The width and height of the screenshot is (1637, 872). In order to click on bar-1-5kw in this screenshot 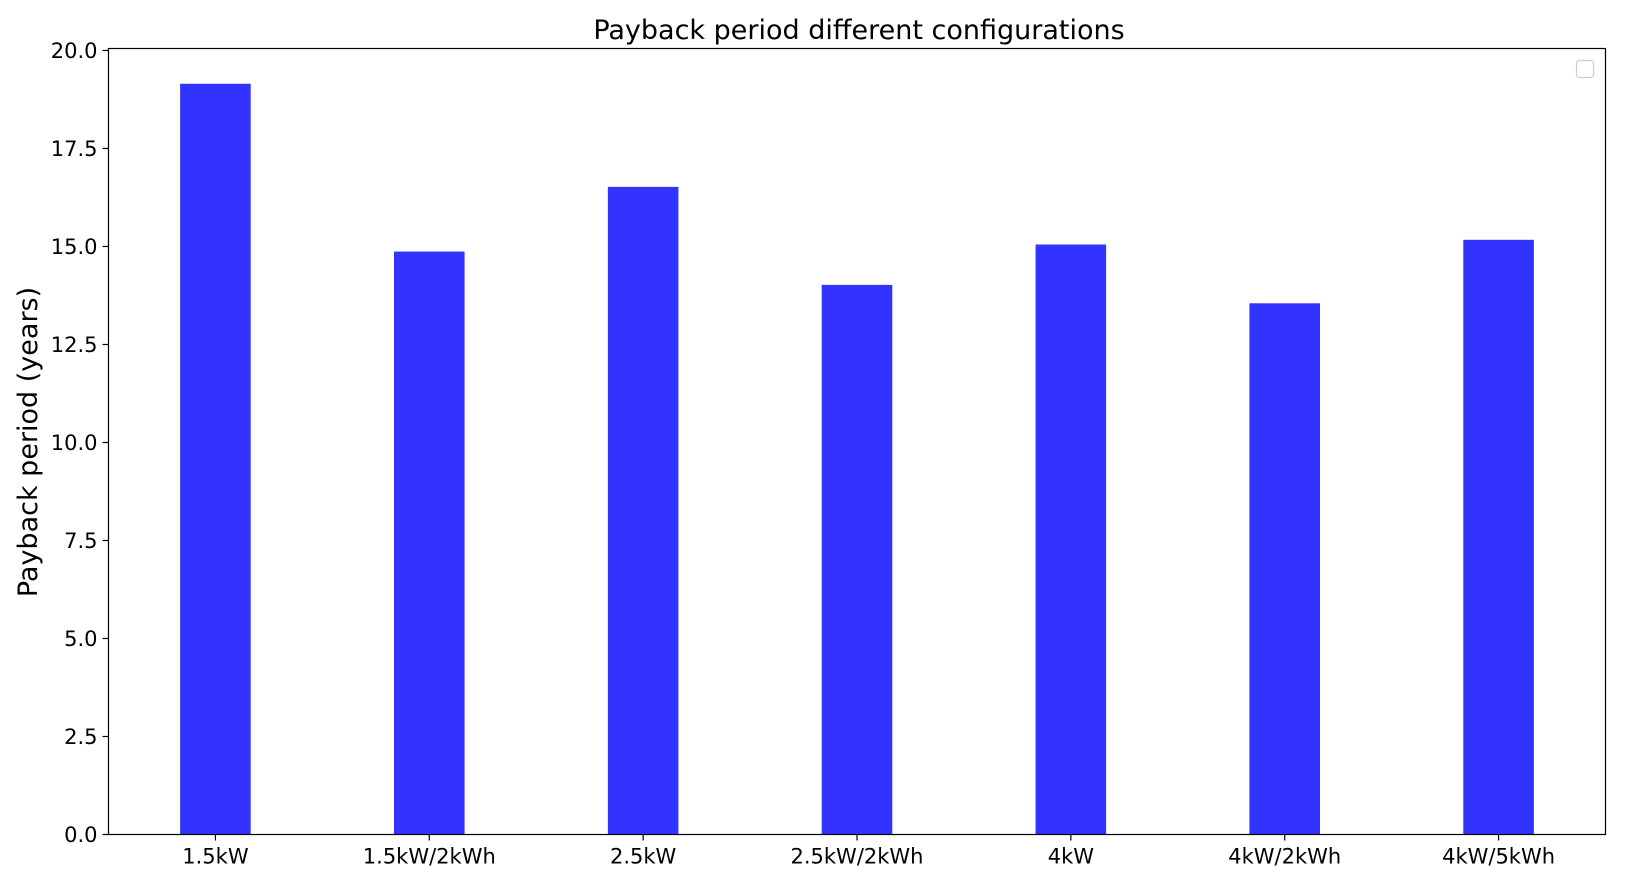, I will do `click(215, 459)`.